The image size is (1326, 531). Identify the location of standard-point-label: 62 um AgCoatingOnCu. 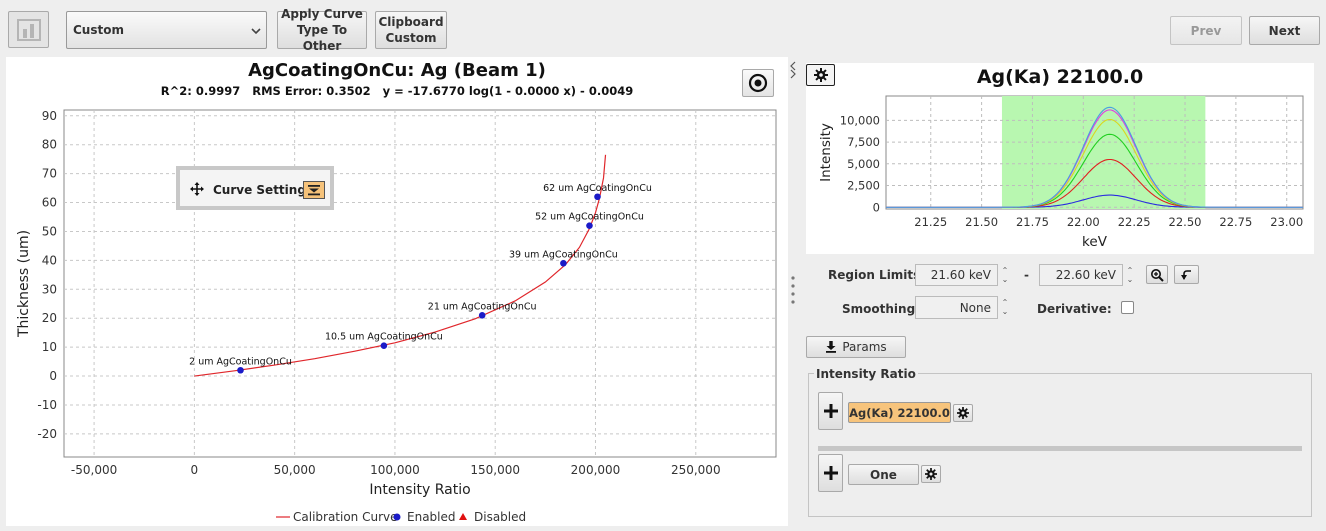
(597, 188).